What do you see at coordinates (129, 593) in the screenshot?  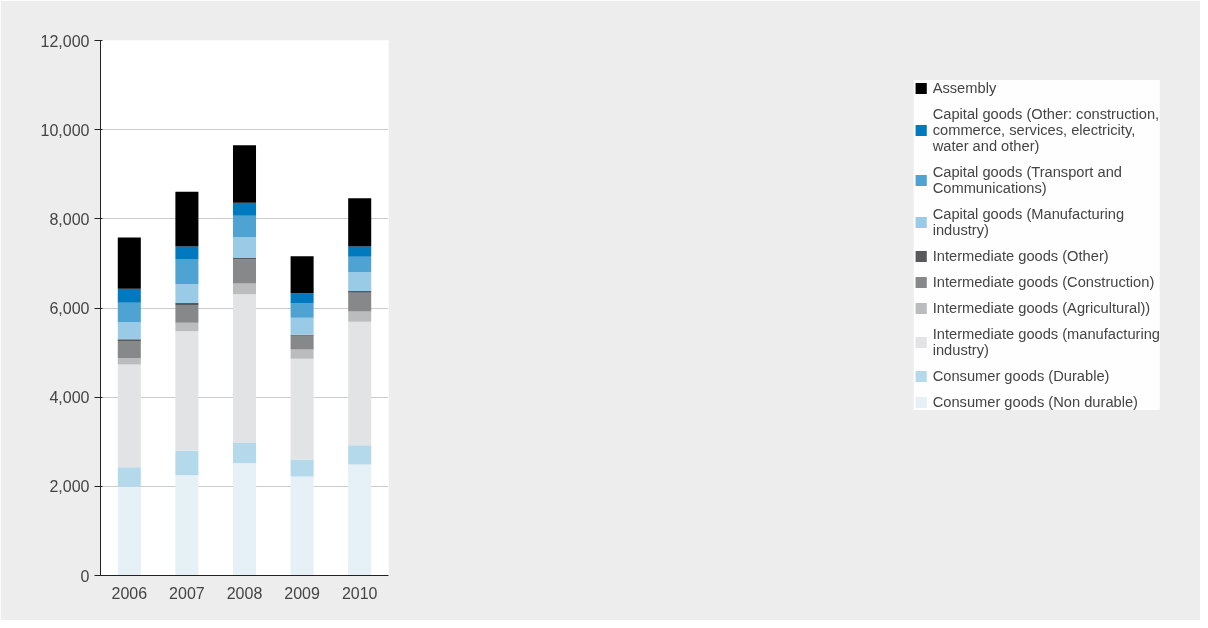 I see `x-tick-label: 2006` at bounding box center [129, 593].